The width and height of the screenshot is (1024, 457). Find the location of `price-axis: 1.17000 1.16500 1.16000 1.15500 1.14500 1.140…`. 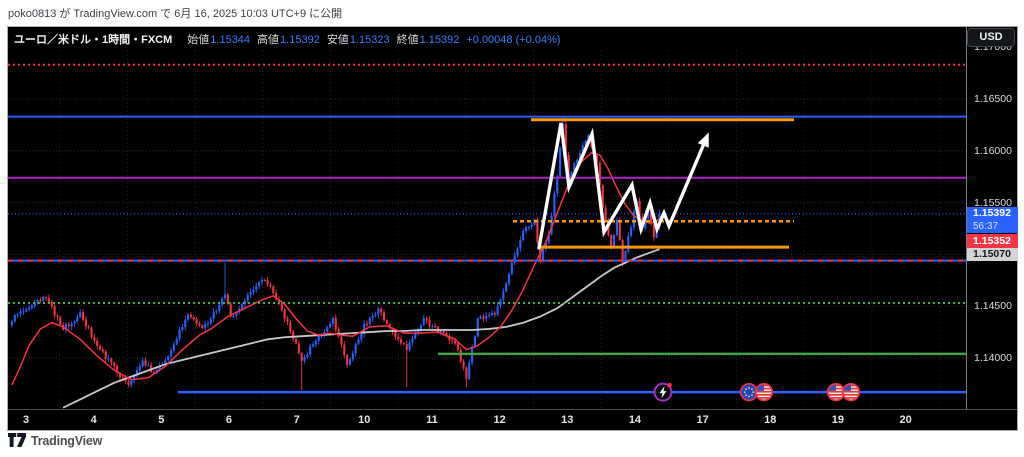

price-axis: 1.17000 1.16500 1.16000 1.15500 1.14500 1.140… is located at coordinates (992, 218).